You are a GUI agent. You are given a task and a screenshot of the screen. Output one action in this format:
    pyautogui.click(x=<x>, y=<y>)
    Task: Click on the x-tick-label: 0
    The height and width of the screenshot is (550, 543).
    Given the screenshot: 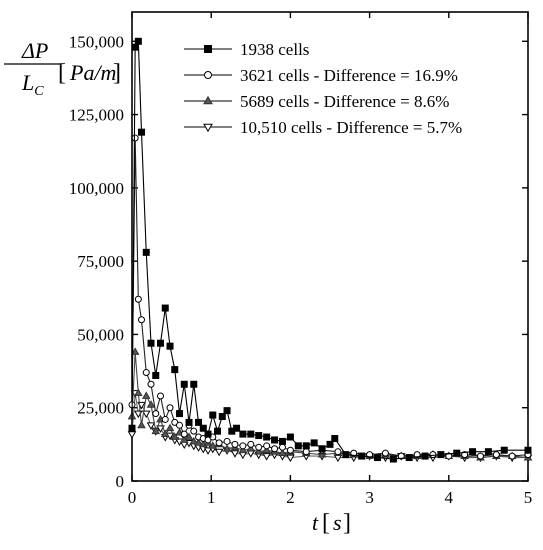 What is the action you would take?
    pyautogui.click(x=132, y=497)
    